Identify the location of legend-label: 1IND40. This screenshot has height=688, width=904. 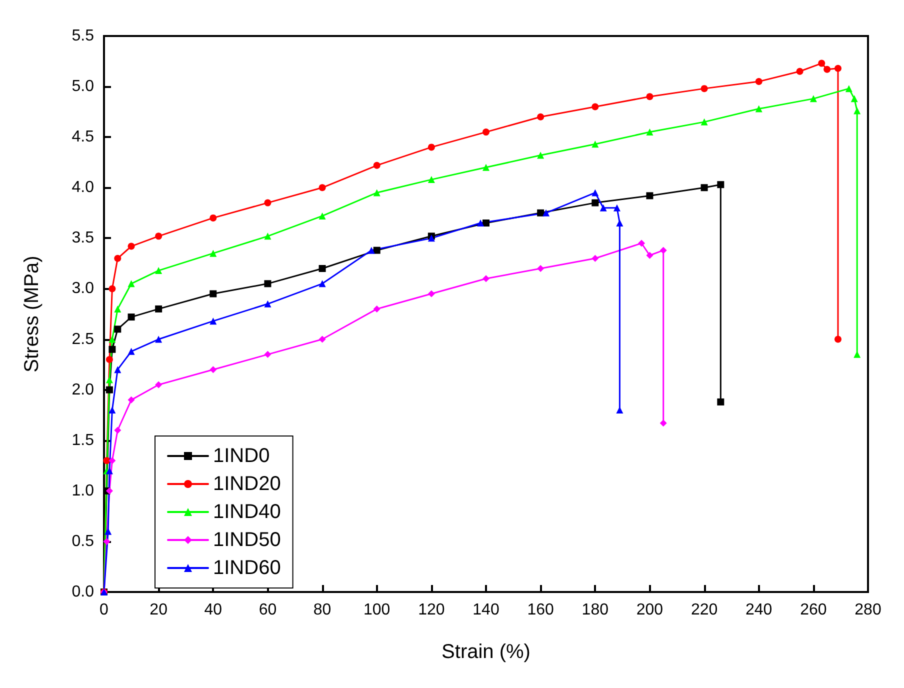
(247, 512).